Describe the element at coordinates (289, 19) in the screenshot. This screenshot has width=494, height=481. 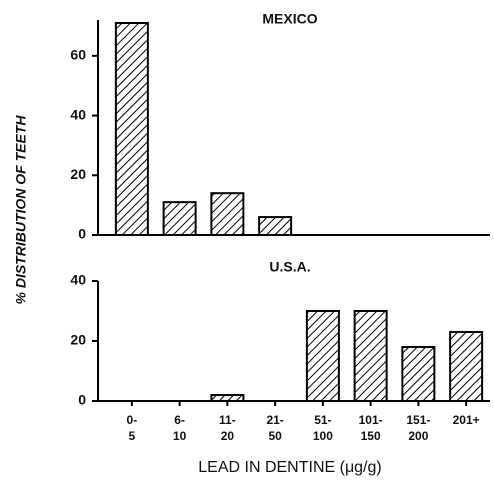
I see `panel-title: MEXICO` at that location.